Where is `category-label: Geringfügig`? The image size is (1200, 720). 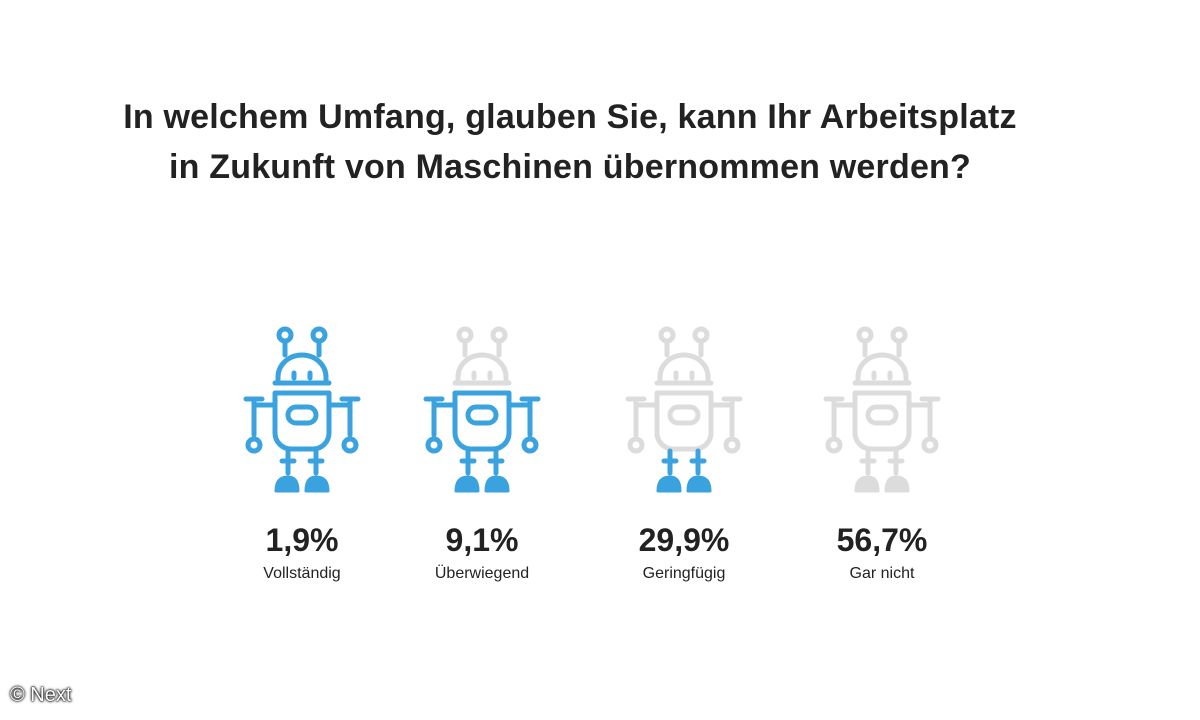 category-label: Geringfügig is located at coordinates (684, 573).